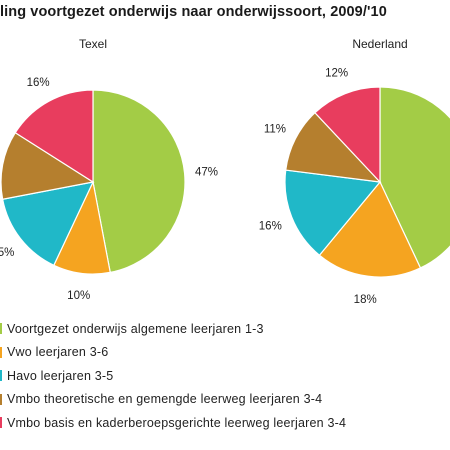  What do you see at coordinates (206, 172) in the screenshot?
I see `data-label: 47%` at bounding box center [206, 172].